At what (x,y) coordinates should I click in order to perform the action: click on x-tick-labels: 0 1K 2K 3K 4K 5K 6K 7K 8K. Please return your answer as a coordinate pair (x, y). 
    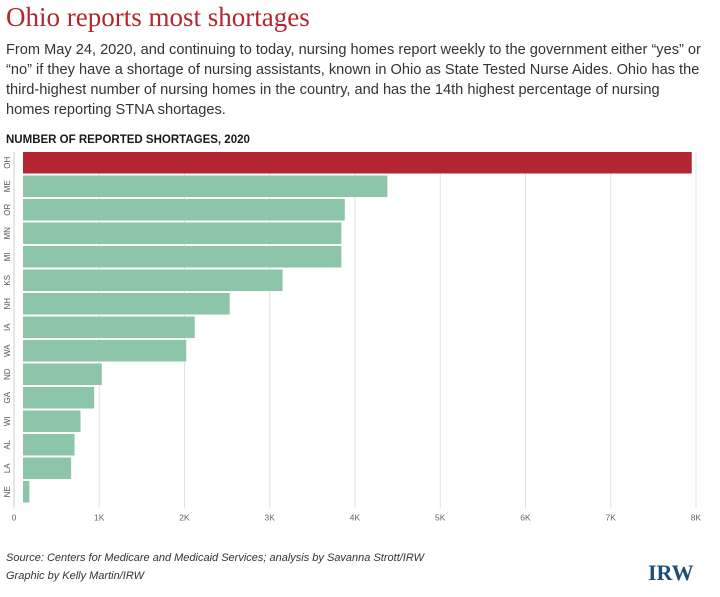
    Looking at the image, I should click on (357, 518).